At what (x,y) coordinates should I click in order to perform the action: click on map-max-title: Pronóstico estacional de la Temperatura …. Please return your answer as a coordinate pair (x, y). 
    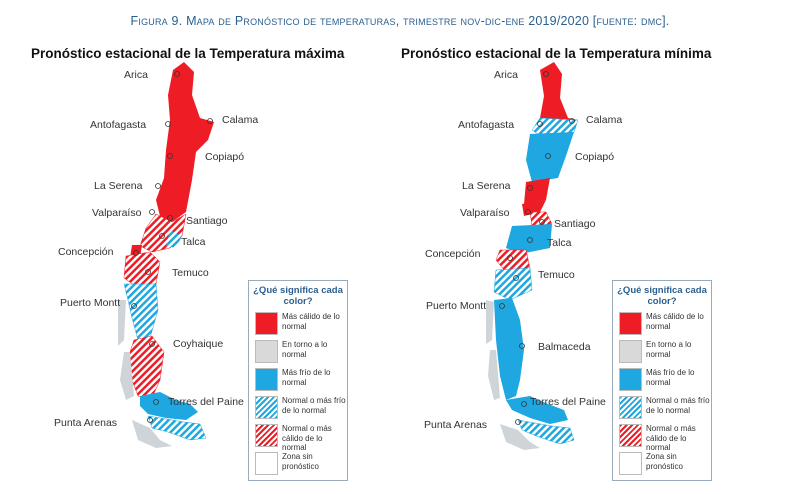
    Looking at the image, I should click on (188, 53).